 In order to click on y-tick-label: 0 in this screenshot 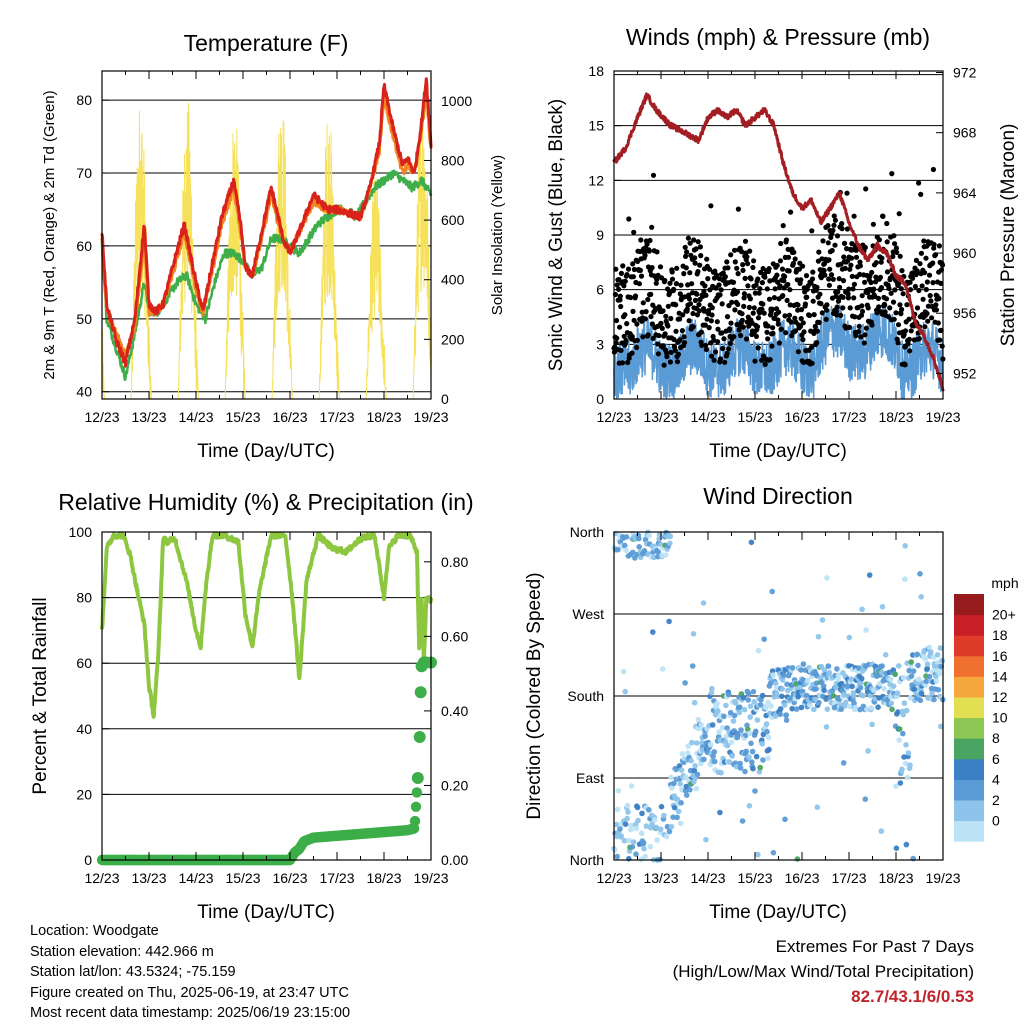, I will do `click(88, 860)`.